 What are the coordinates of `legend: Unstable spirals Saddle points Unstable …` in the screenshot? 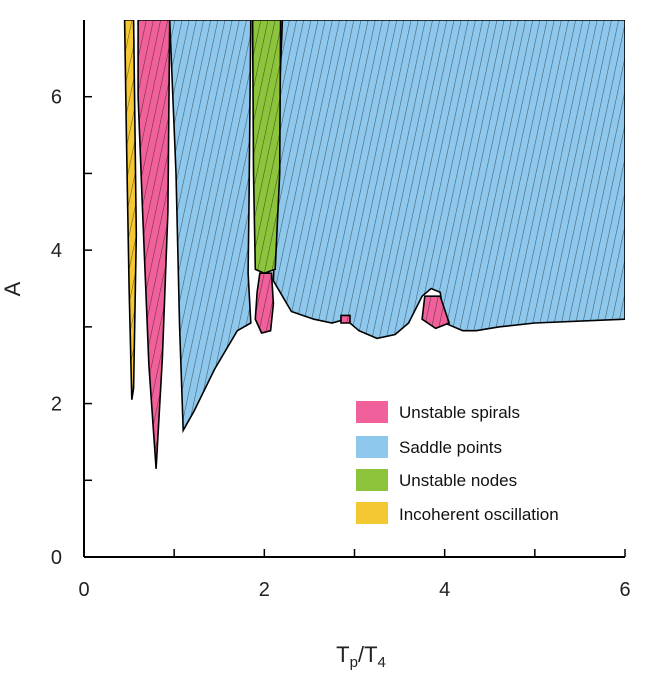 It's located at (457, 462).